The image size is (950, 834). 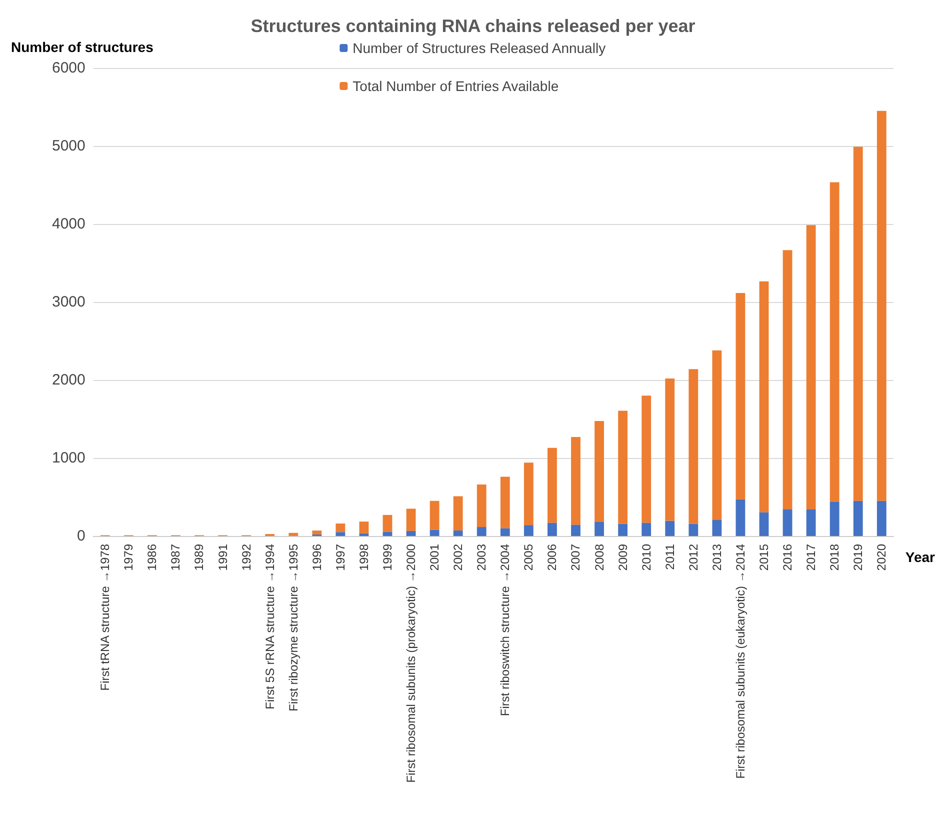 What do you see at coordinates (575, 557) in the screenshot?
I see `x-tick-label: 2007` at bounding box center [575, 557].